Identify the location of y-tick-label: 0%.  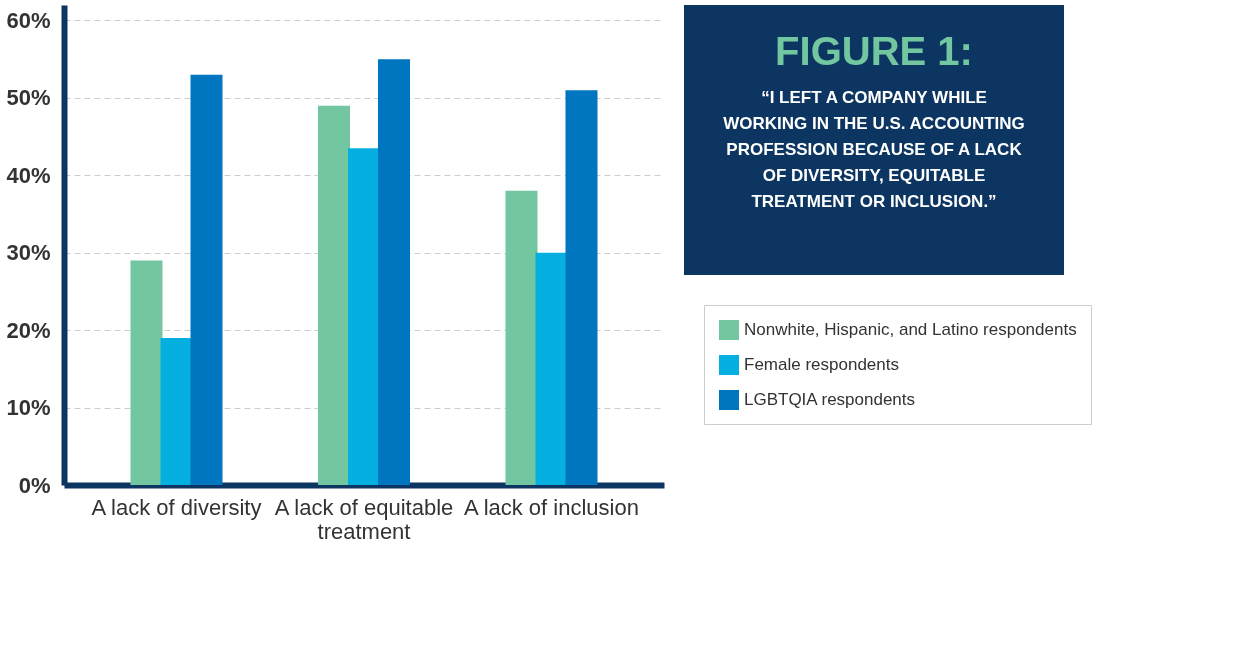
(34, 485).